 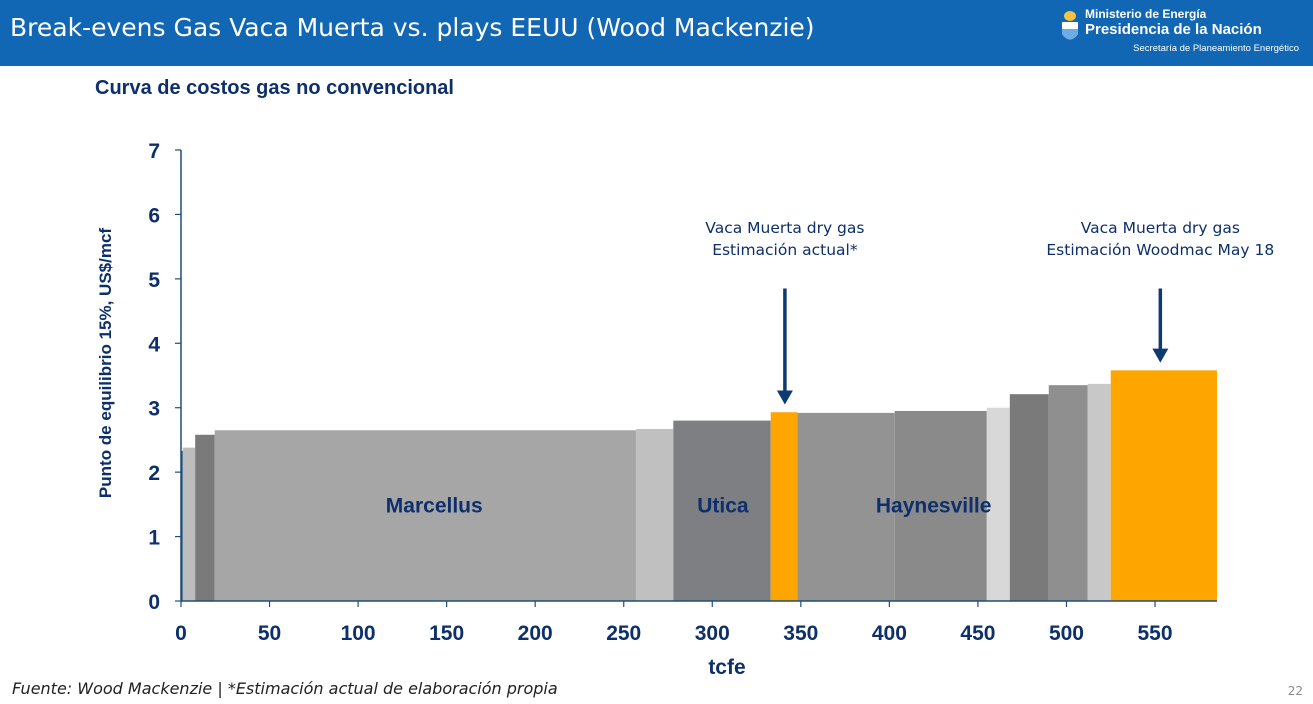 I want to click on x-tick-label-100: 100, so click(x=358, y=633).